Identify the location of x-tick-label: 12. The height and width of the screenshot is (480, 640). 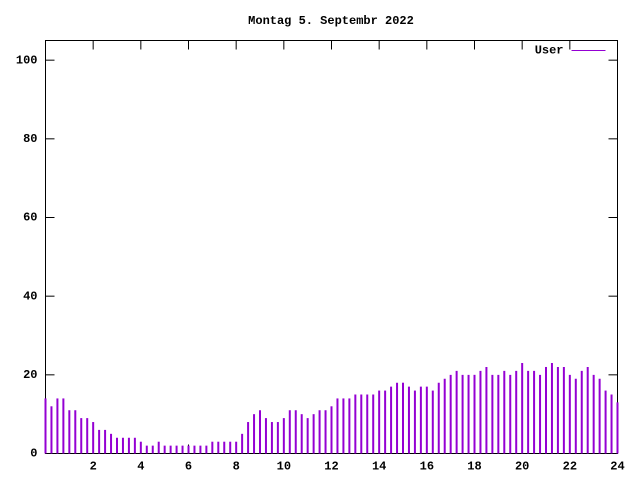
(331, 467).